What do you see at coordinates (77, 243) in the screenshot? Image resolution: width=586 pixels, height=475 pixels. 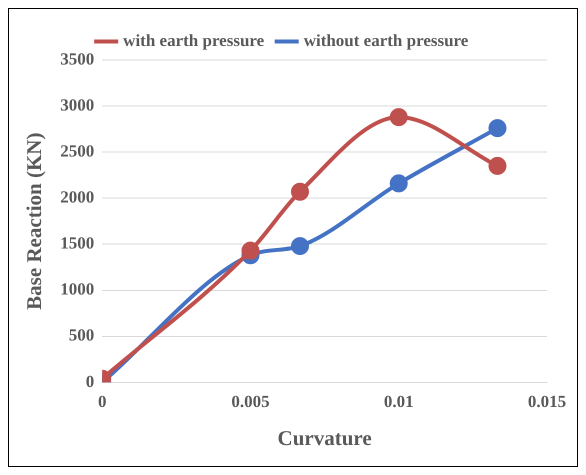 I see `y-tick-label: 1500` at bounding box center [77, 243].